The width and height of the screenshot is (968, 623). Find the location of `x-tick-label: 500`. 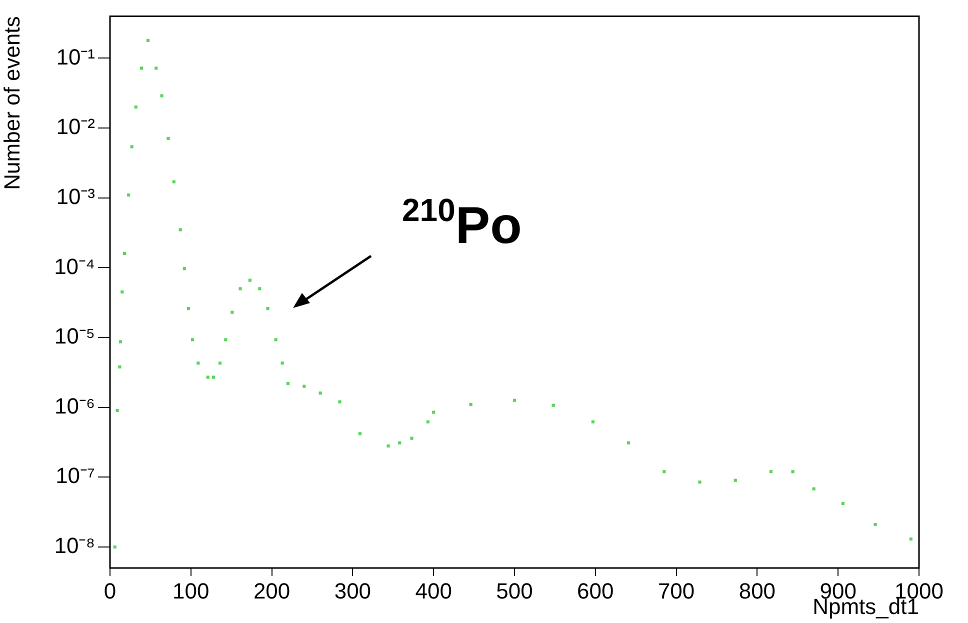

x-tick-label: 500 is located at coordinates (514, 591).